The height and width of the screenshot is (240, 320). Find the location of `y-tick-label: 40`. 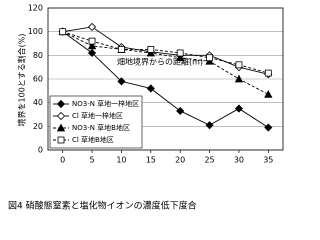

y-tick-label: 40 is located at coordinates (38, 102).